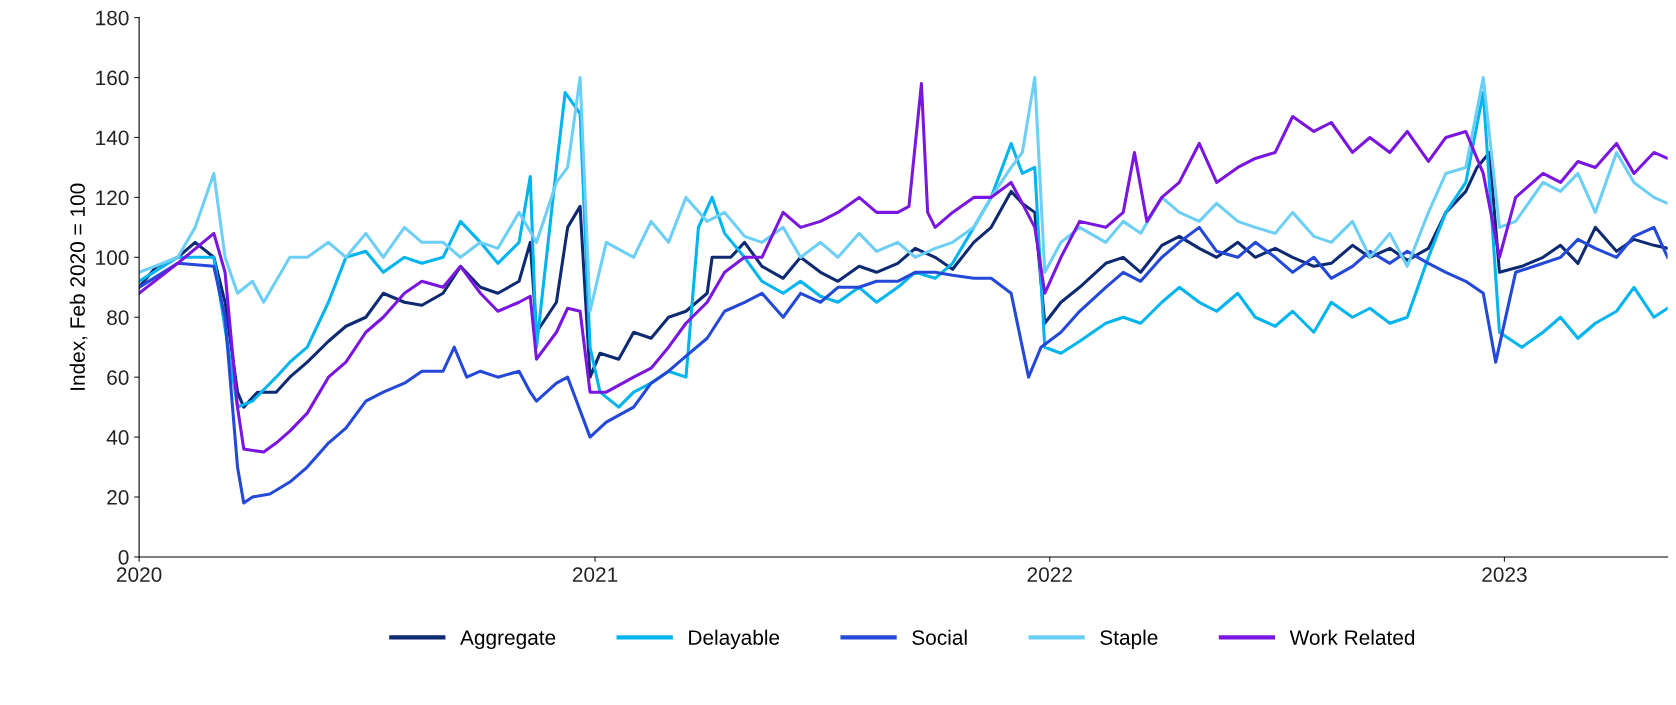  Describe the element at coordinates (118, 317) in the screenshot. I see `y-tick-label: 80` at that location.